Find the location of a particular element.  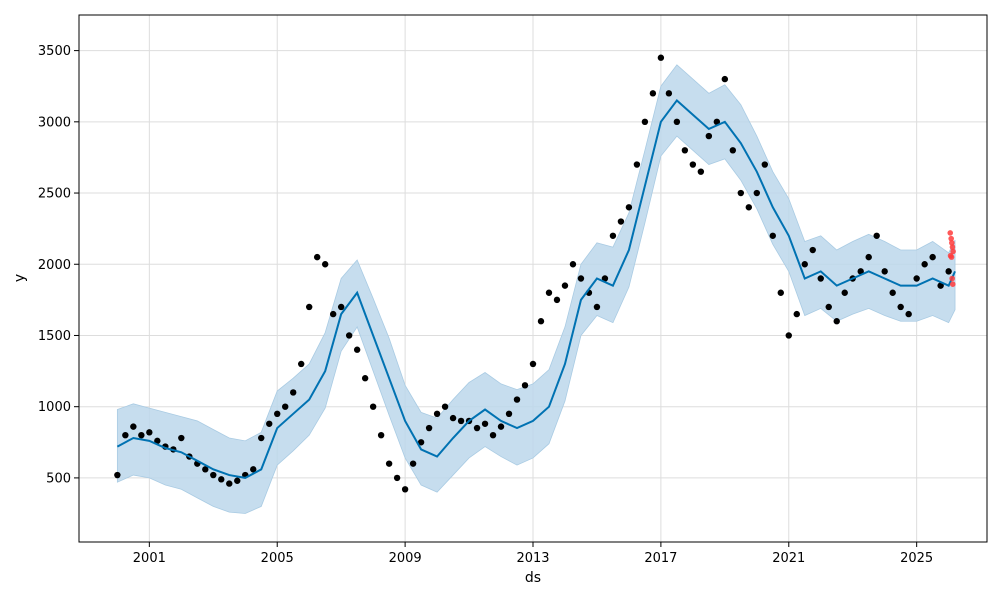

highlight-points-layer is located at coordinates (951, 258).